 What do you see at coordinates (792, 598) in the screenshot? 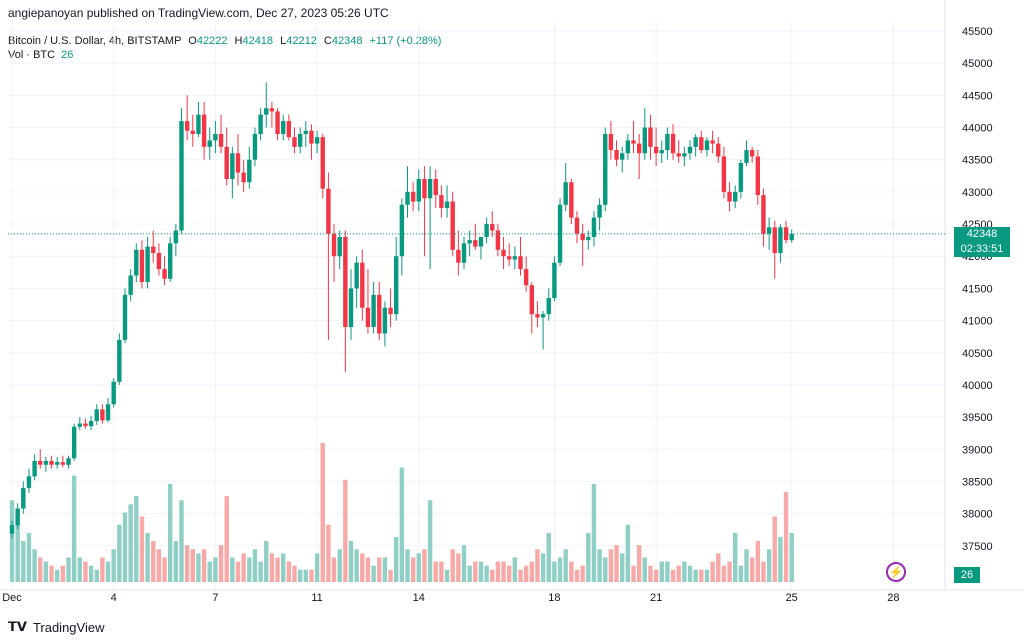
I see `x-tick-label: 25` at bounding box center [792, 598].